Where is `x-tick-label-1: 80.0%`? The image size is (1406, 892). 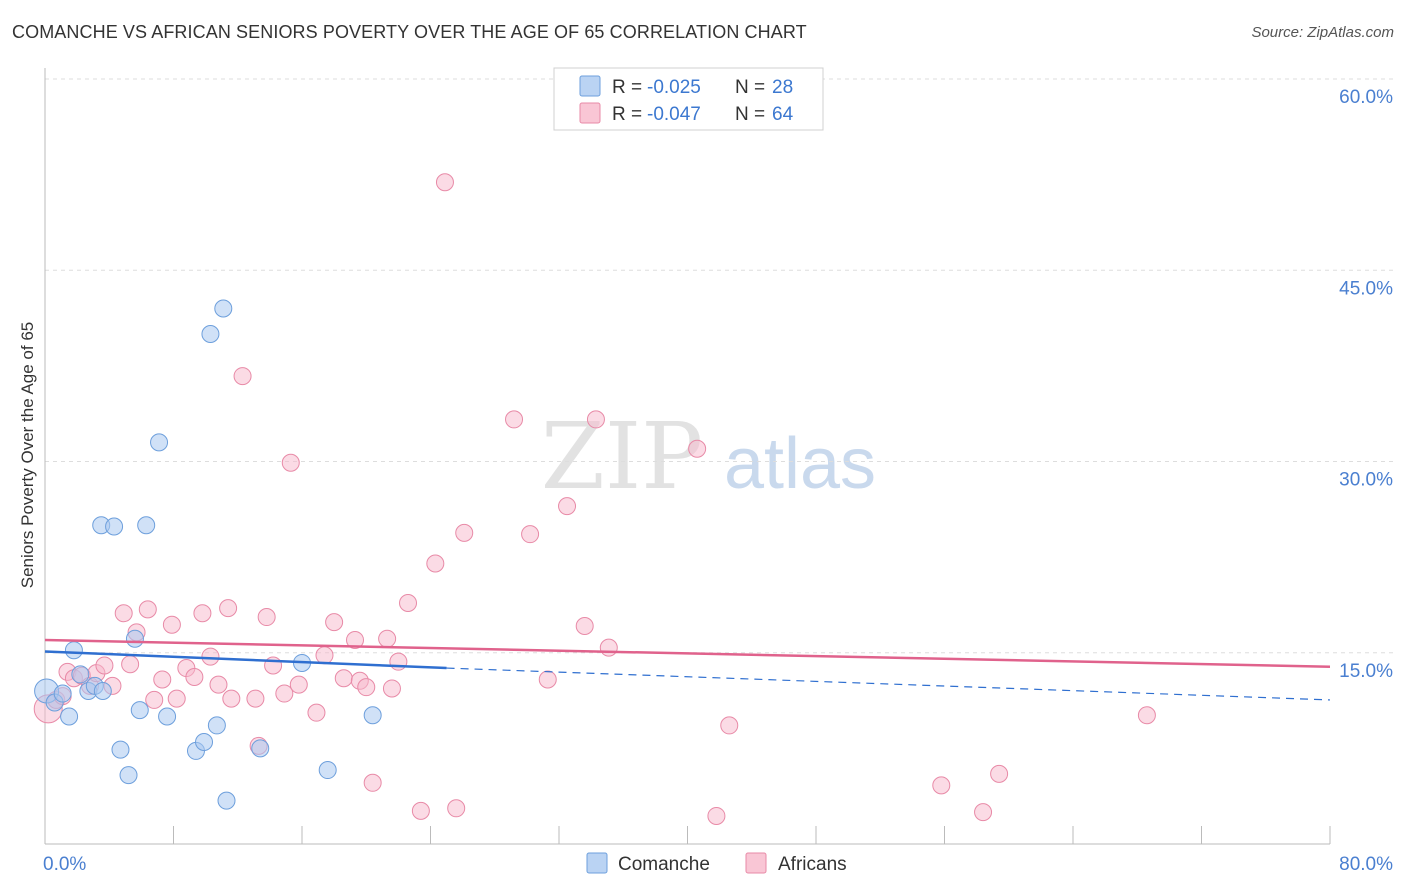 x-tick-label-1: 80.0% is located at coordinates (1366, 864).